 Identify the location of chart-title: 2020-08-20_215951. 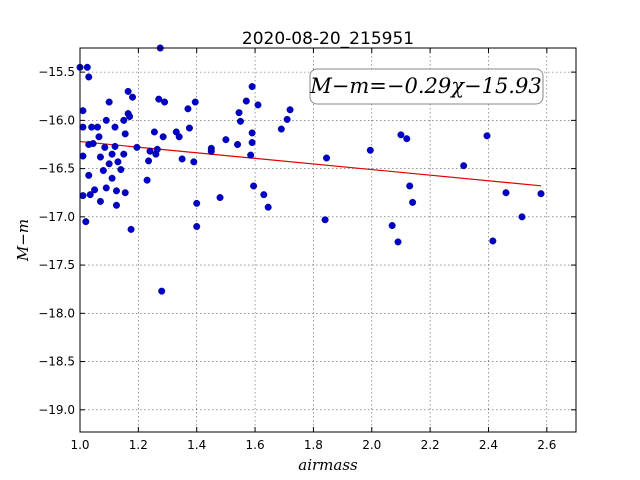
(328, 39).